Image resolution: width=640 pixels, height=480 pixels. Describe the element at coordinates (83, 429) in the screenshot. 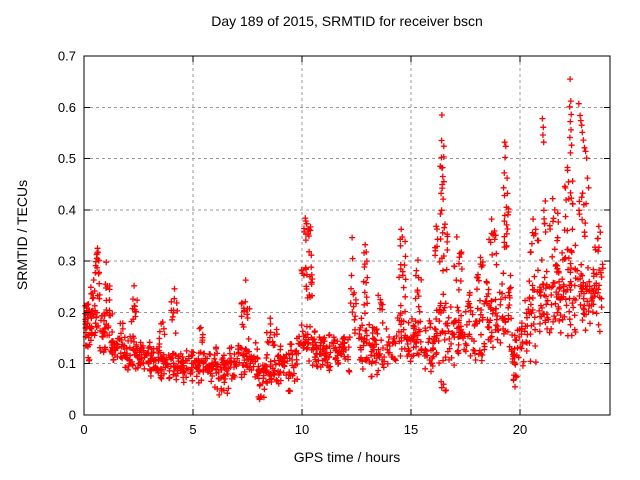

I see `x-tick-label: 0` at that location.